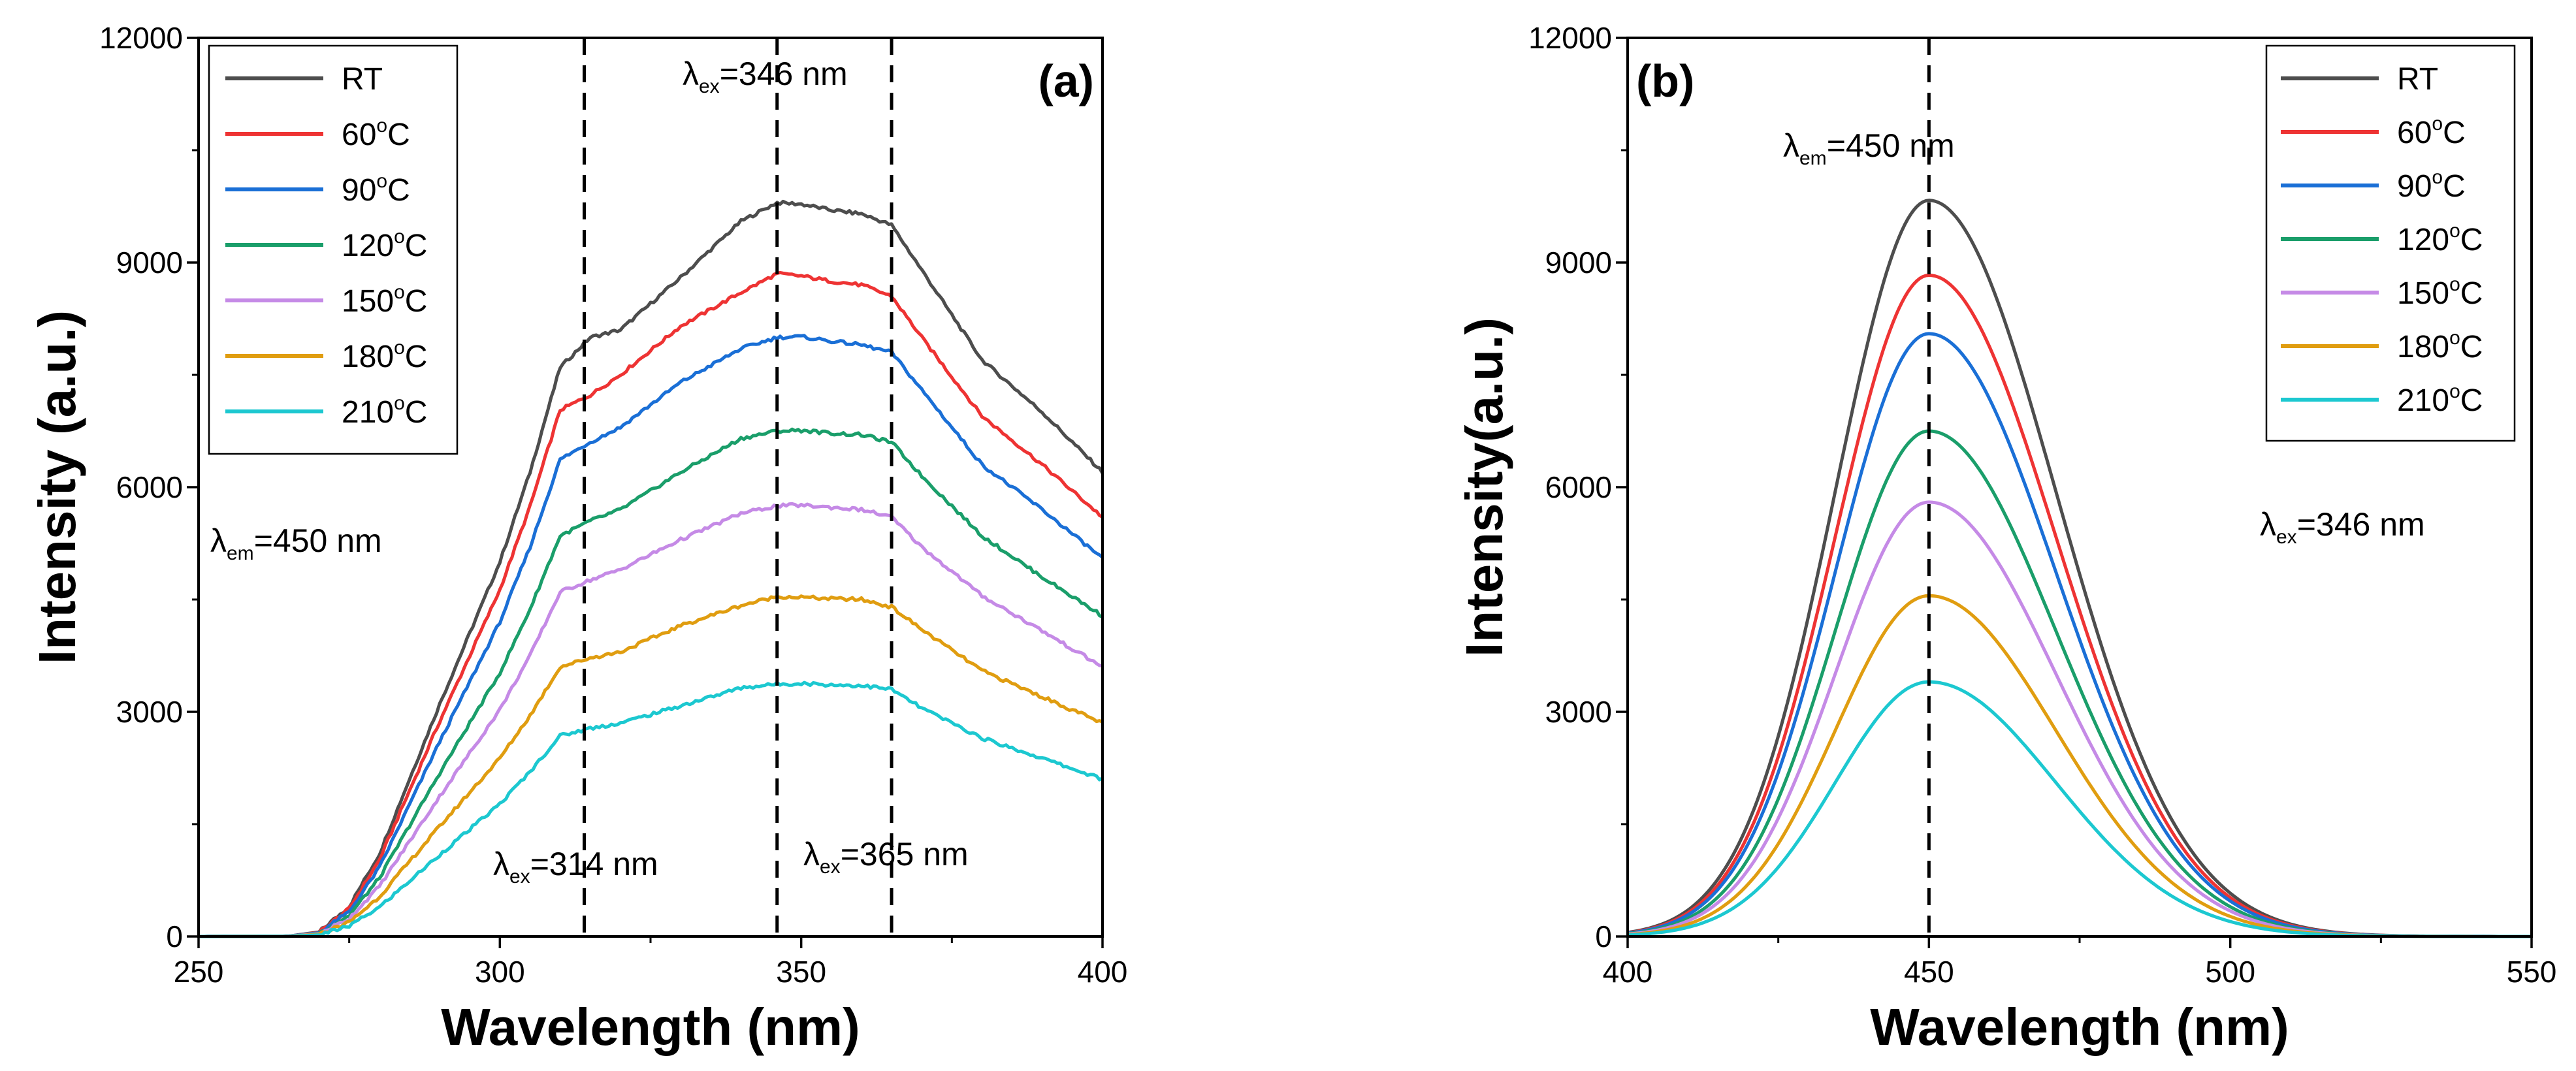 Image resolution: width=2576 pixels, height=1071 pixels. I want to click on panel-b-legend-label: 210oC, so click(2440, 400).